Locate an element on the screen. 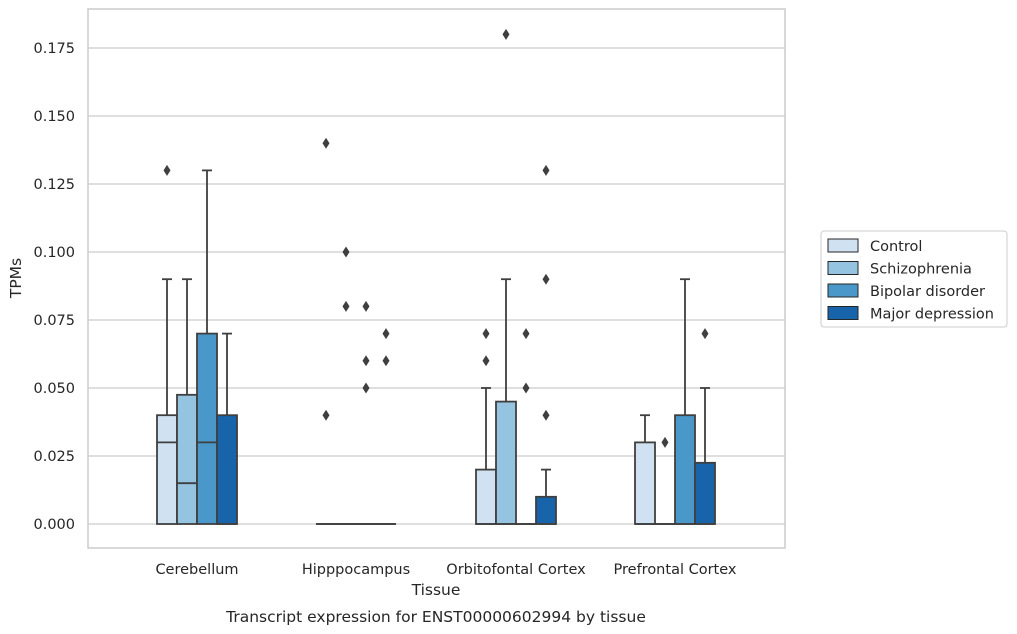 Image resolution: width=1017 pixels, height=634 pixels. legend-frame is located at coordinates (914, 279).